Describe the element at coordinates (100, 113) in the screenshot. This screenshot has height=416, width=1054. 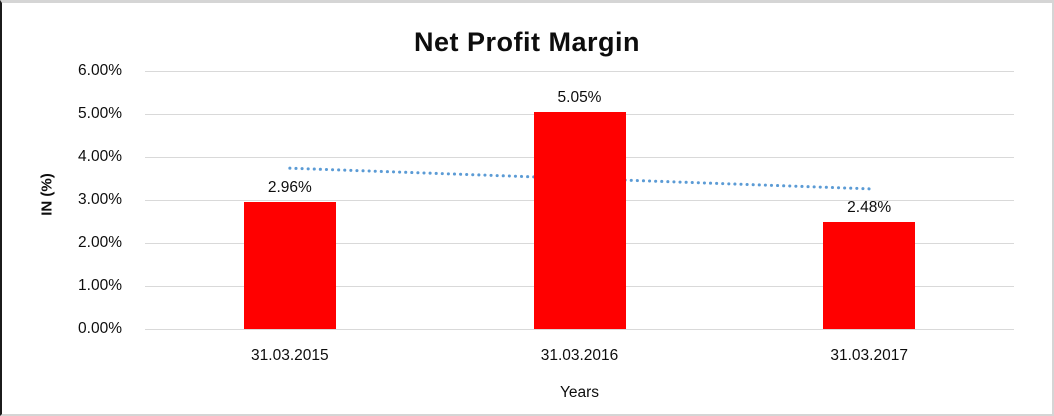
I see `y-tick-label: 5.00%` at that location.